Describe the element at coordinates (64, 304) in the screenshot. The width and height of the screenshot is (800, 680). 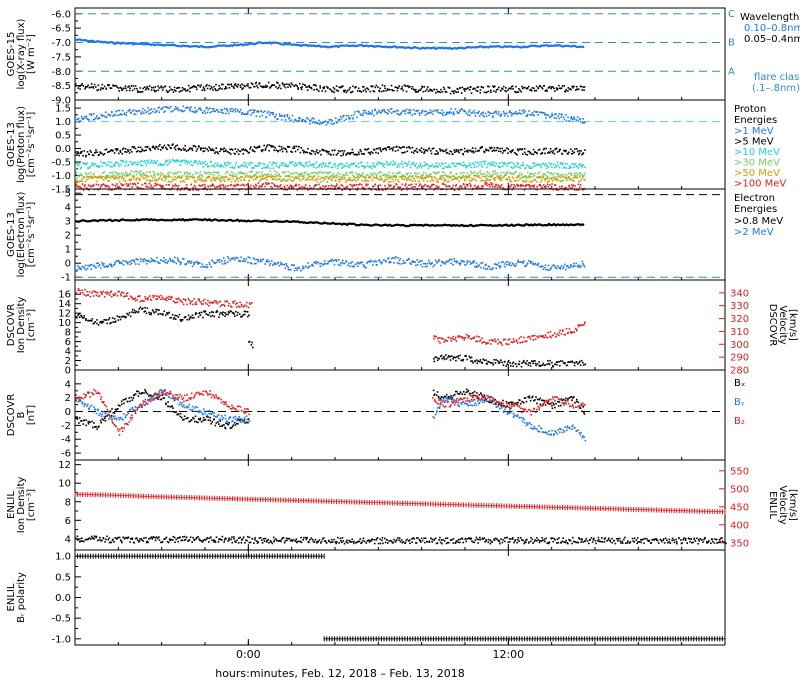
I see `y-tick-label: 14` at that location.